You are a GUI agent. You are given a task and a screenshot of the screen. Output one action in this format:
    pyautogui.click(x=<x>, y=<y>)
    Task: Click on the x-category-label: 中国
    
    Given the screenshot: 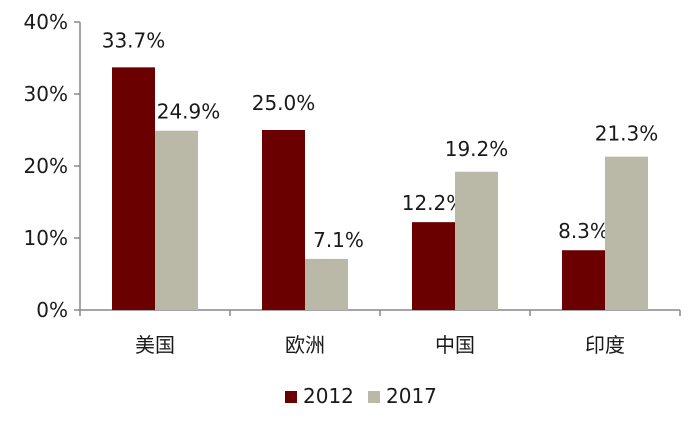 What is the action you would take?
    pyautogui.click(x=455, y=345)
    